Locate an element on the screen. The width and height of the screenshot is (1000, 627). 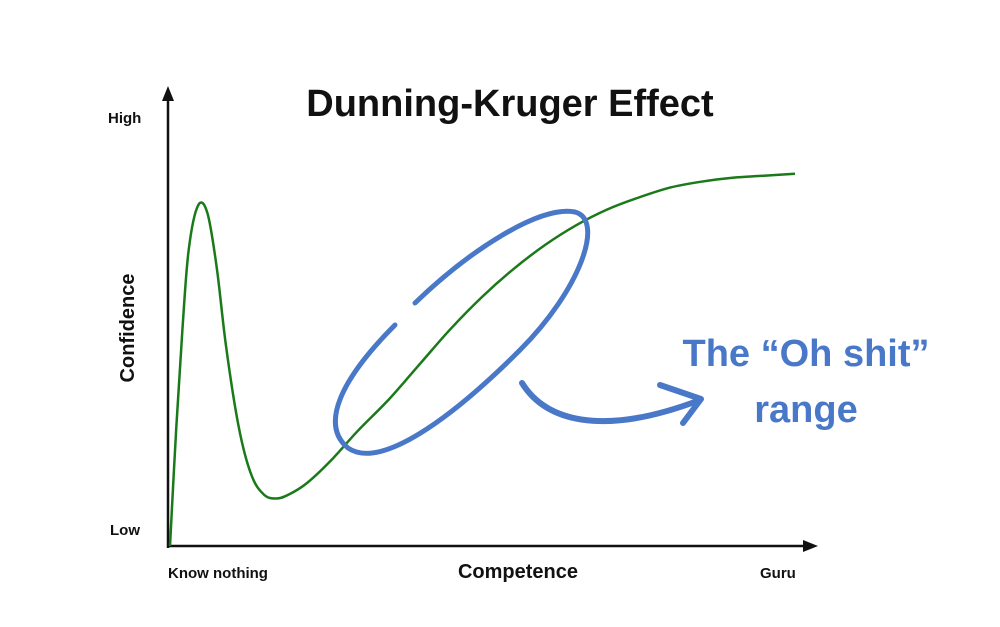
annotation-arrow-shaft is located at coordinates (611, 402).